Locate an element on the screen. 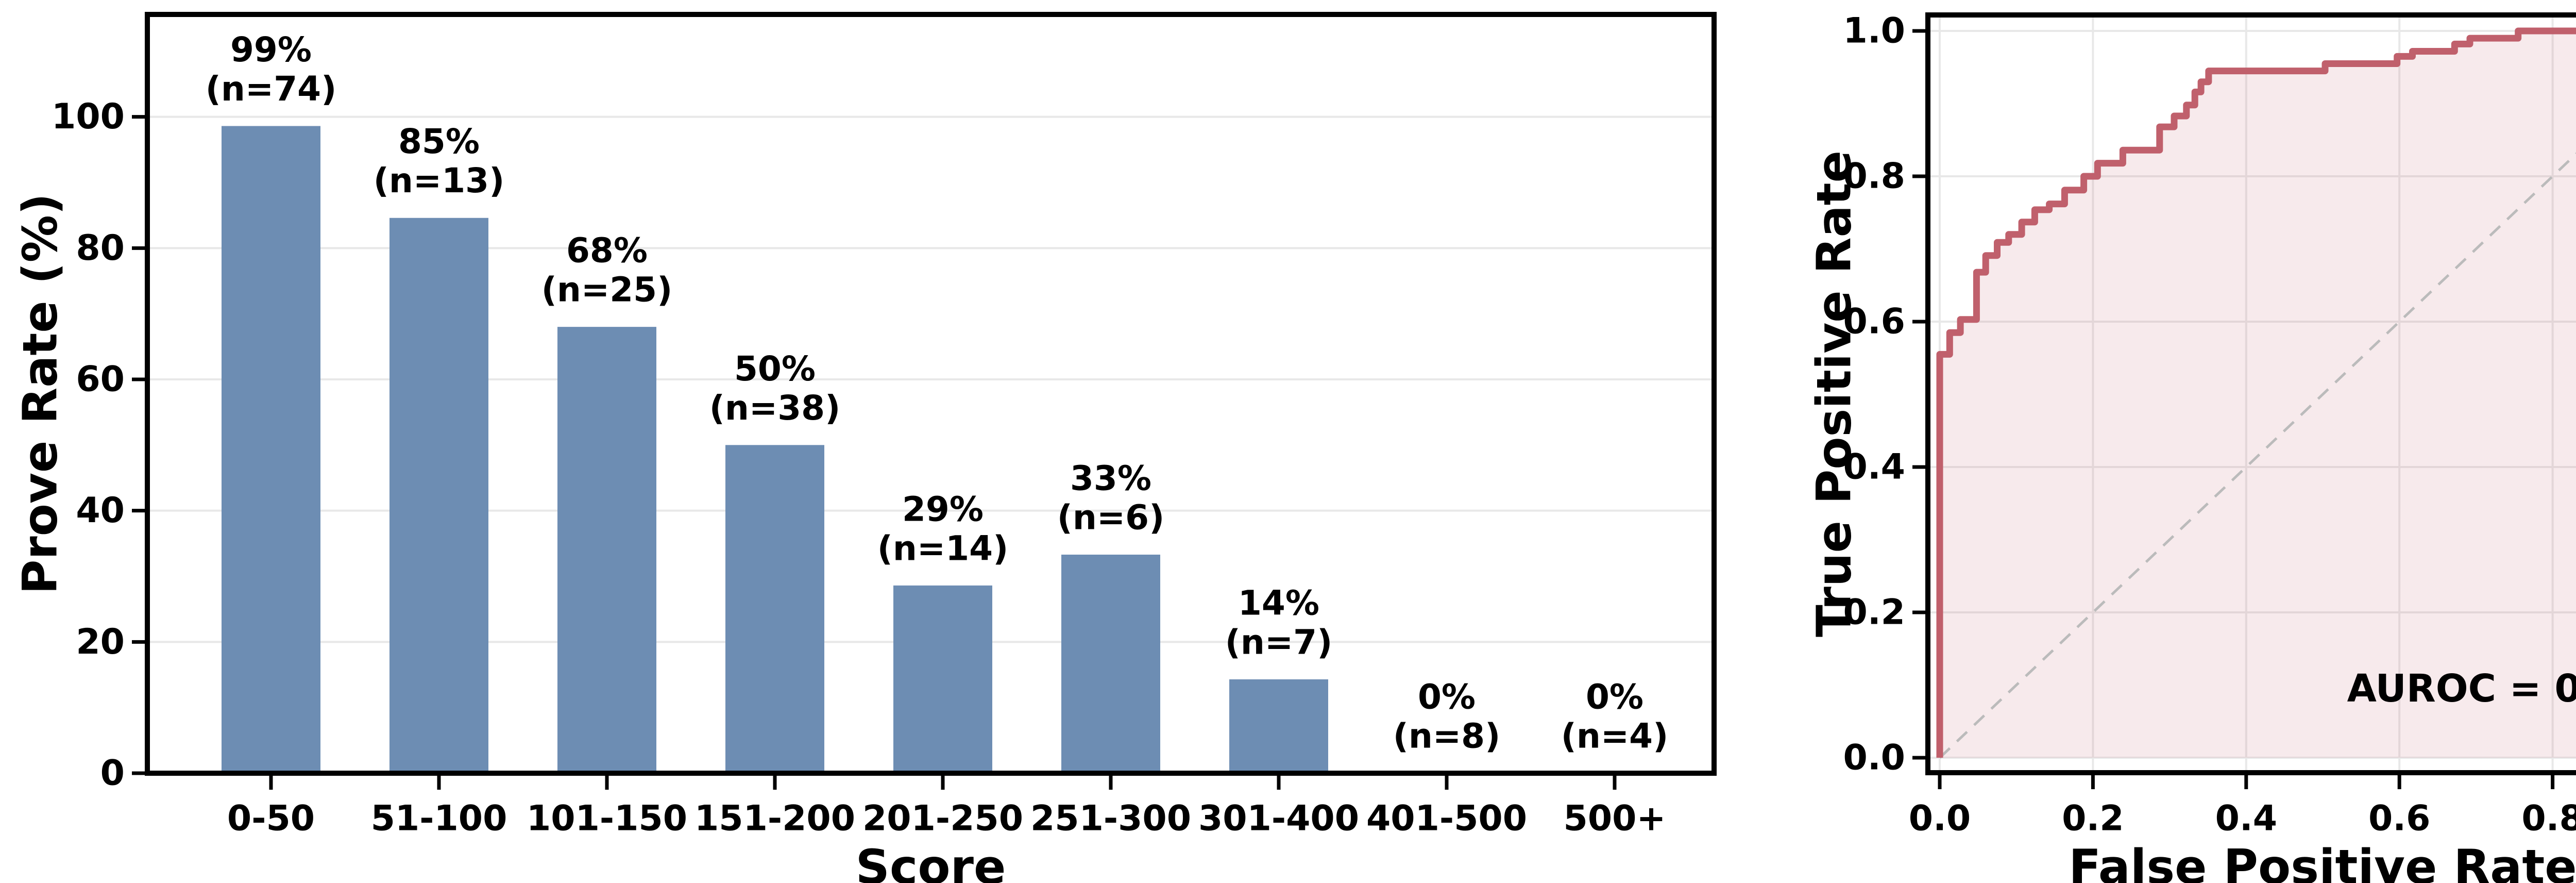 The height and width of the screenshot is (883, 2576). y-tick-label: 0.4 is located at coordinates (1874, 467).